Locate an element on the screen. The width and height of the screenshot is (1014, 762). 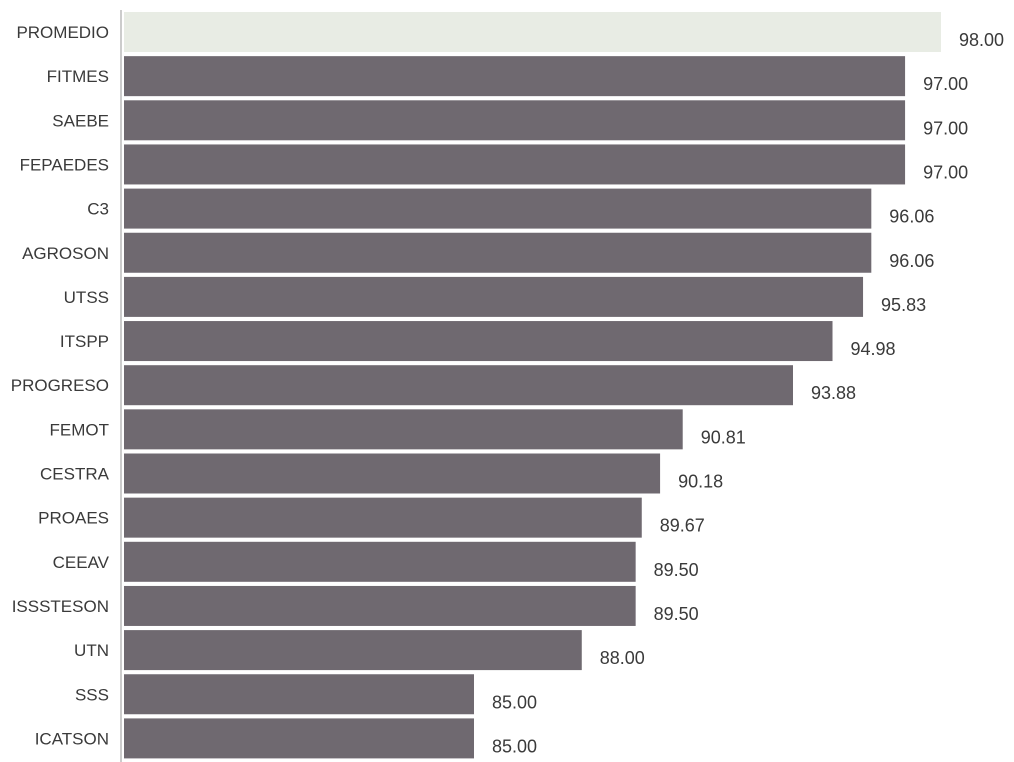
category-label-utss: UTSS is located at coordinates (86, 297).